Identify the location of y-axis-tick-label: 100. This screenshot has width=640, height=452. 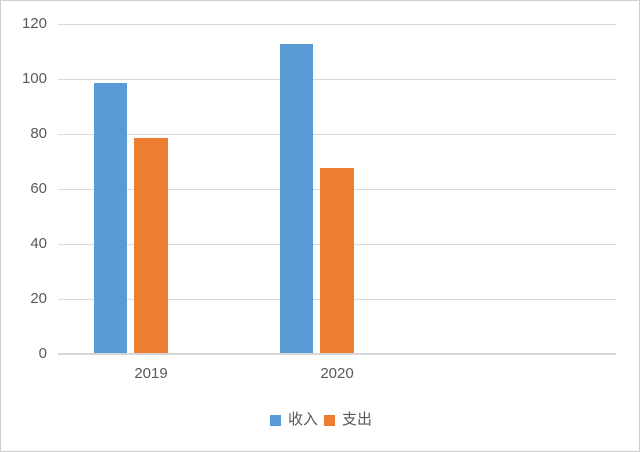
(34, 78).